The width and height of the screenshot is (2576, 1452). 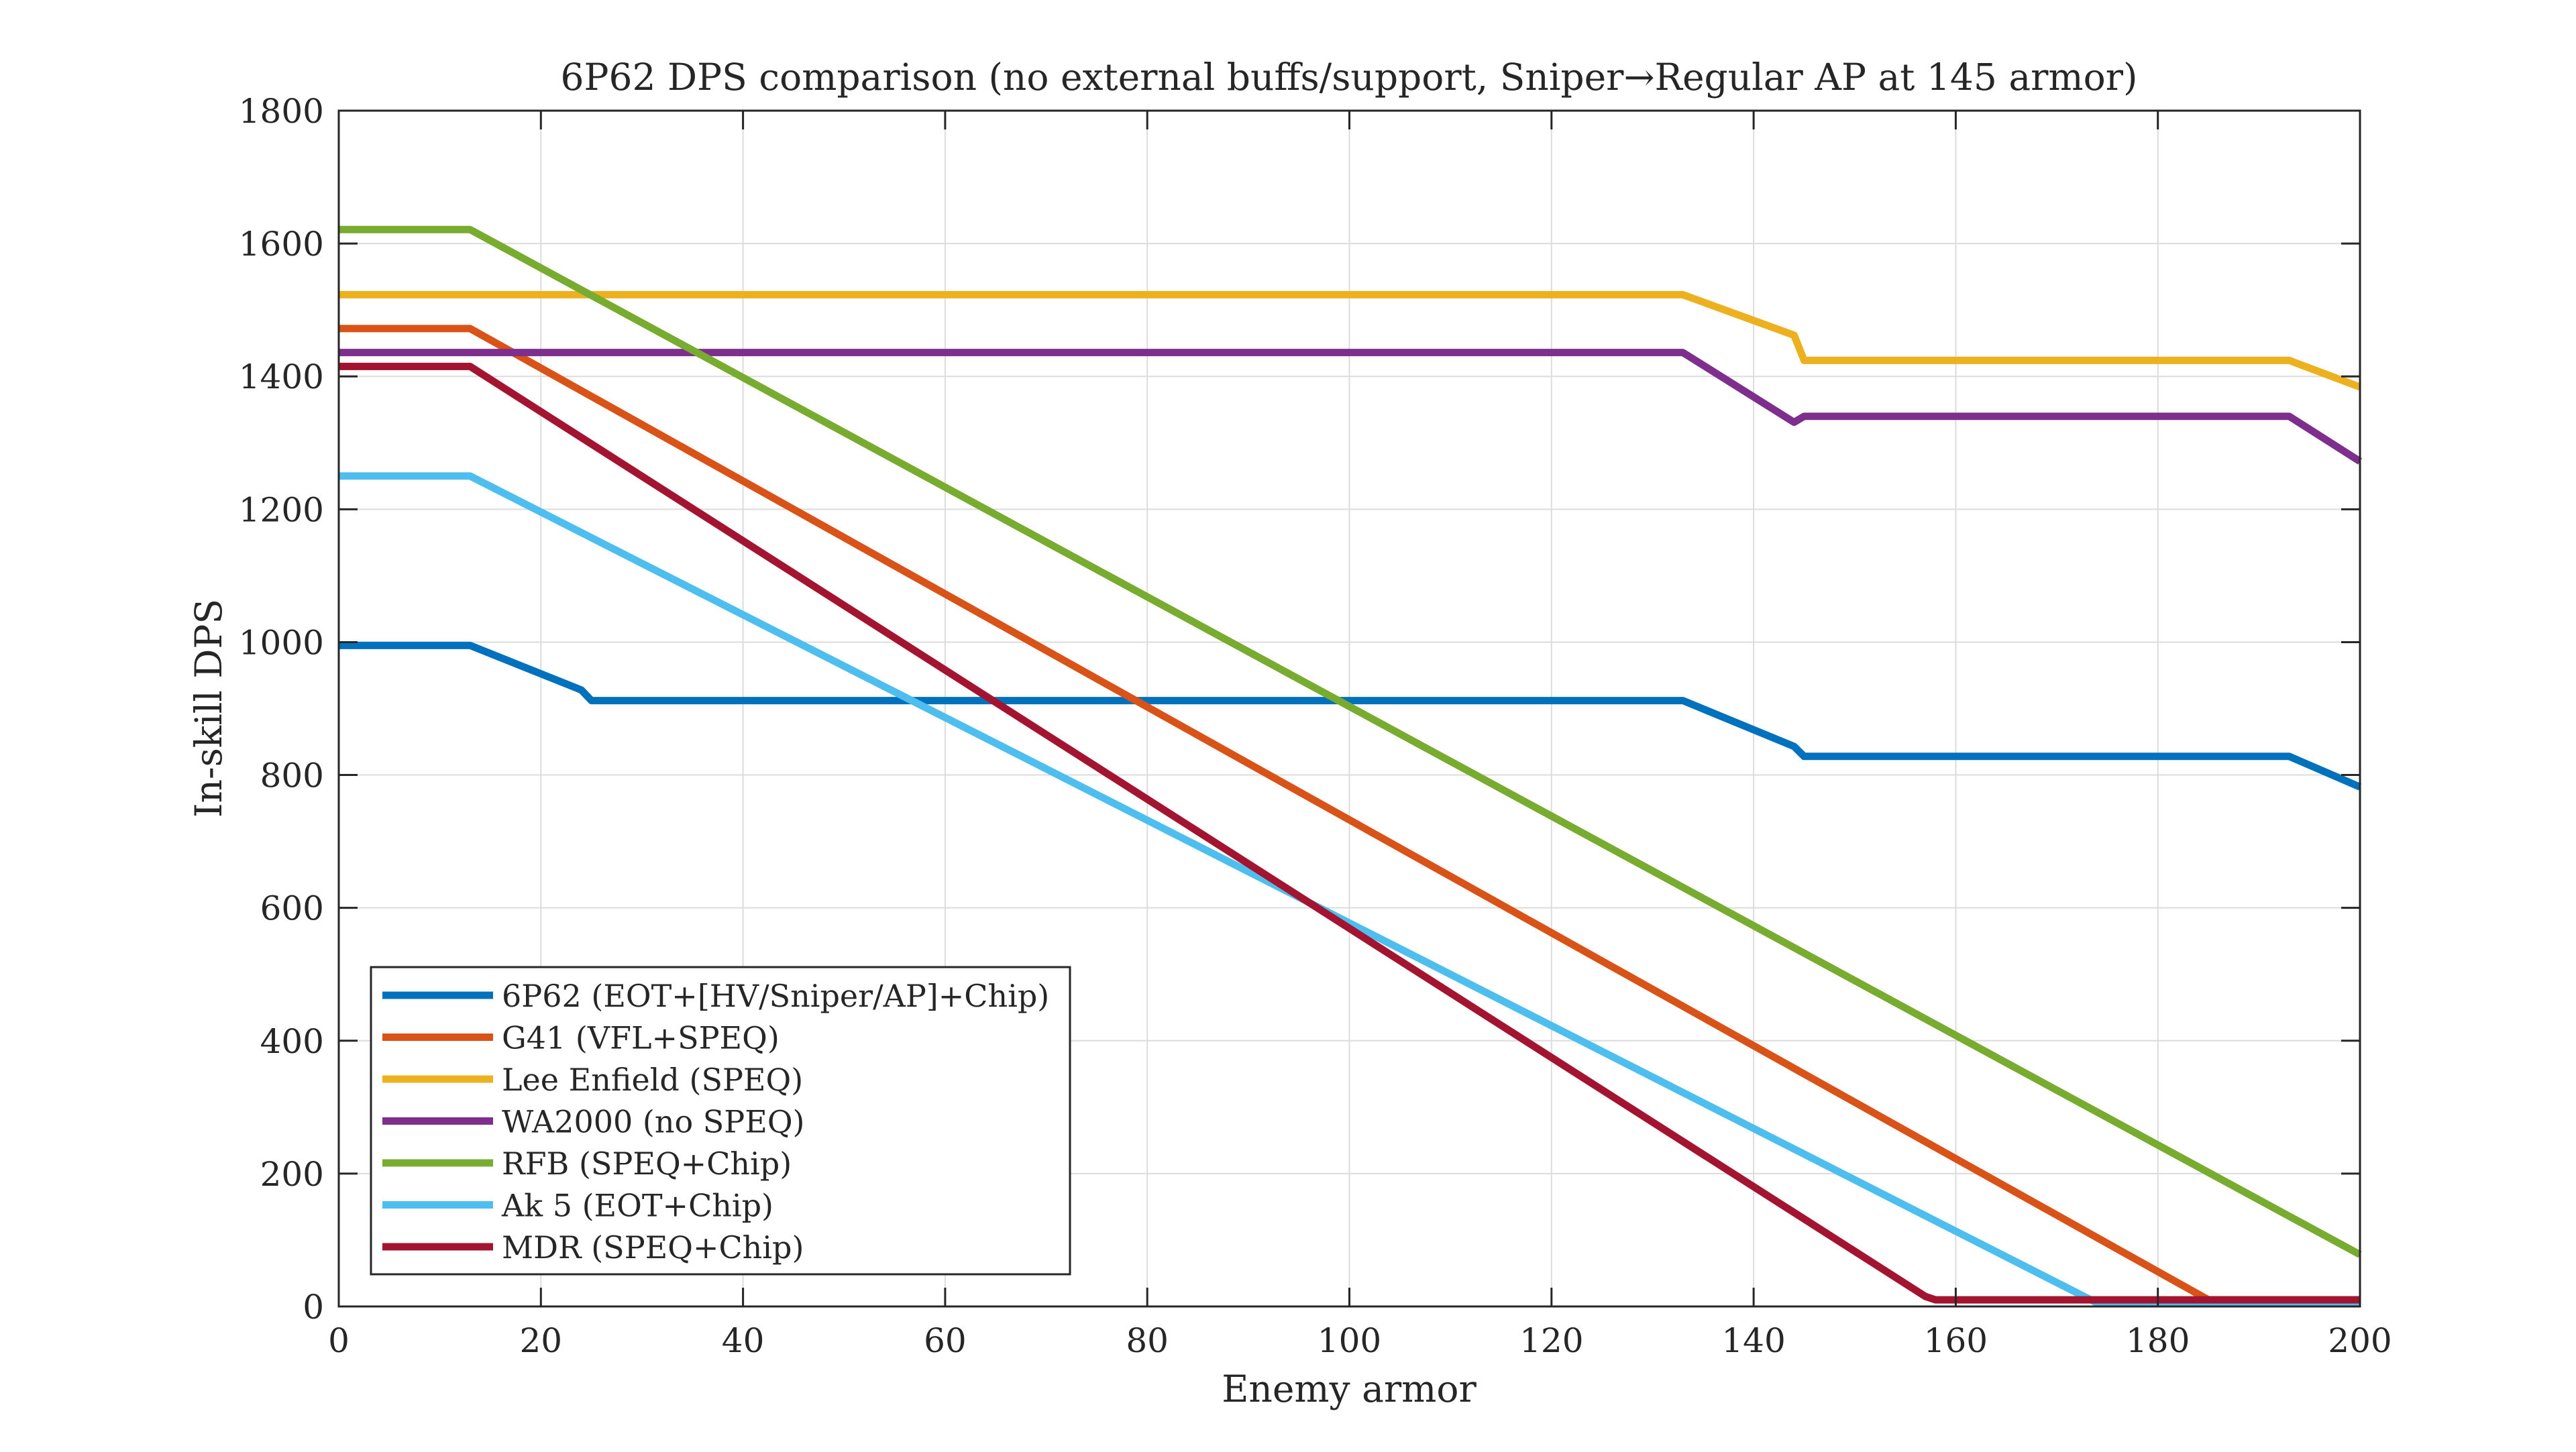 I want to click on x-tick-label: 180, so click(x=2158, y=1340).